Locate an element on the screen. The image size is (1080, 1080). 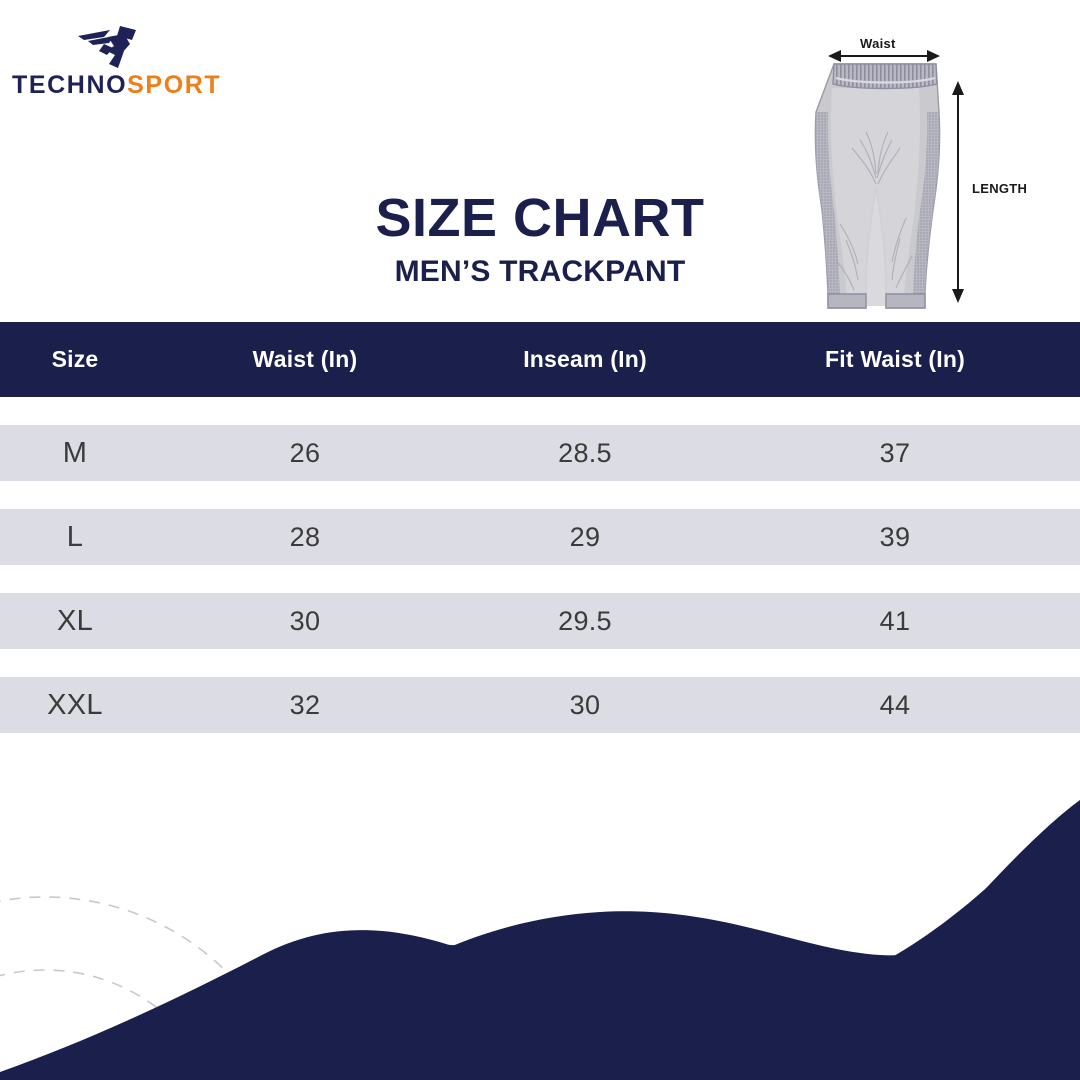
cell-fit-waist: 41 is located at coordinates (895, 620).